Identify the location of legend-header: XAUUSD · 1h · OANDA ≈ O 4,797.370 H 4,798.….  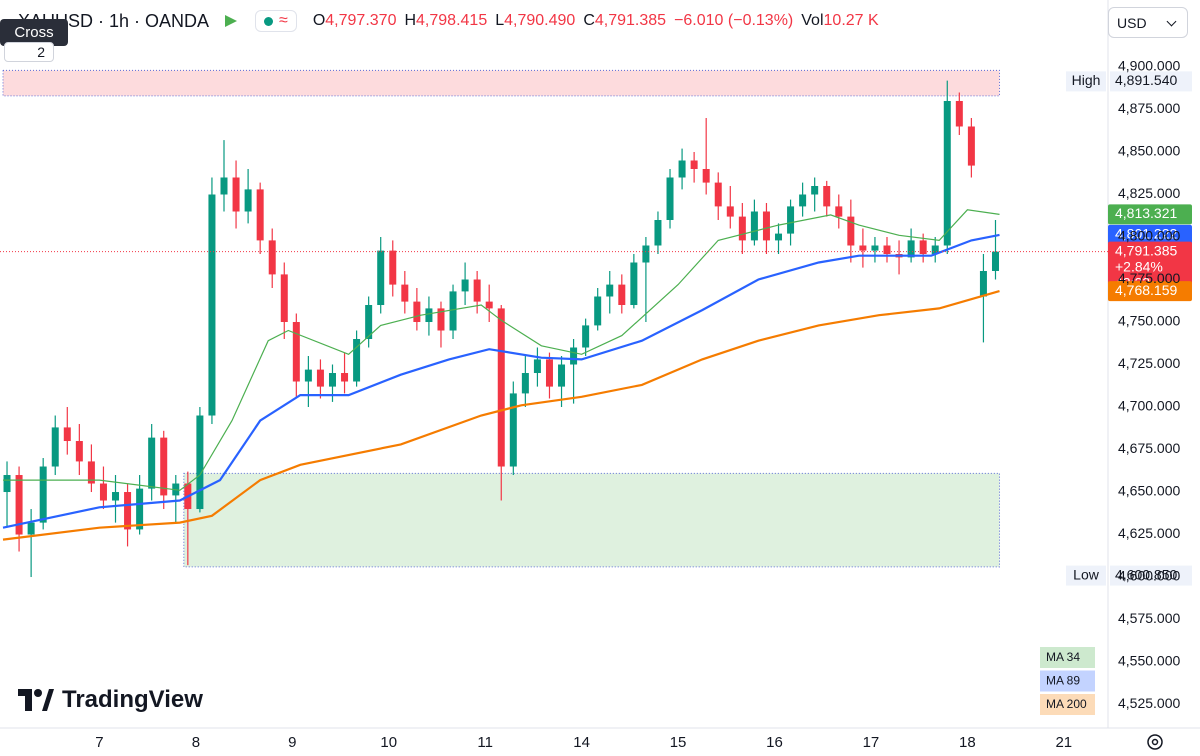
(448, 21).